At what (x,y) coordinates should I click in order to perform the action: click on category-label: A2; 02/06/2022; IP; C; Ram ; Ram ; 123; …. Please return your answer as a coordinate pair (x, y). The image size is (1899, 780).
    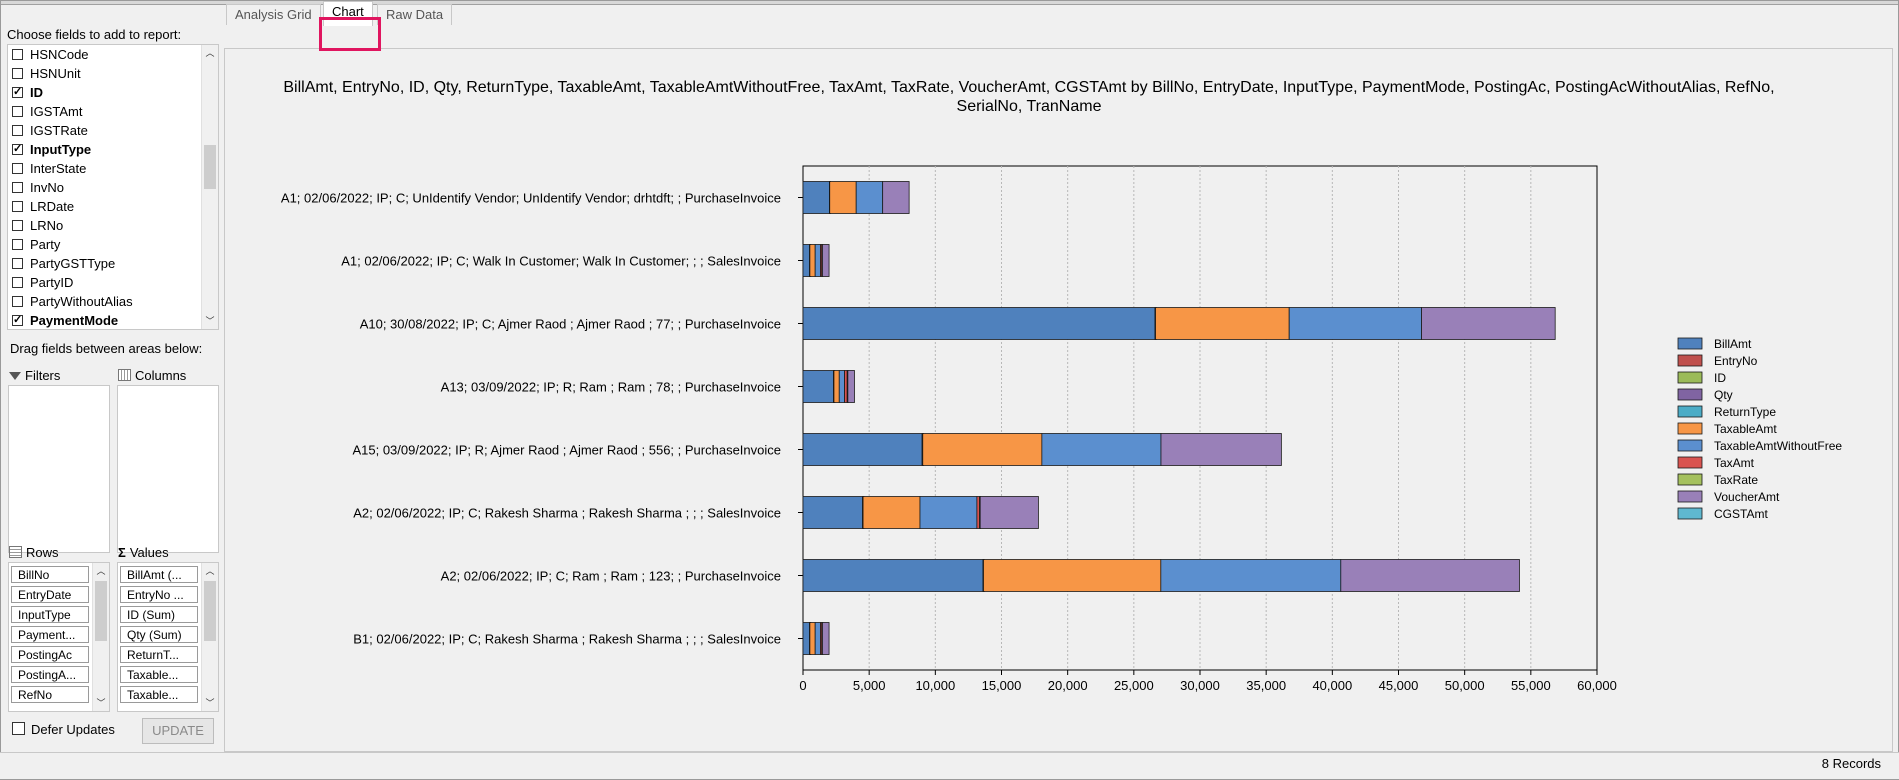
    Looking at the image, I should click on (611, 576).